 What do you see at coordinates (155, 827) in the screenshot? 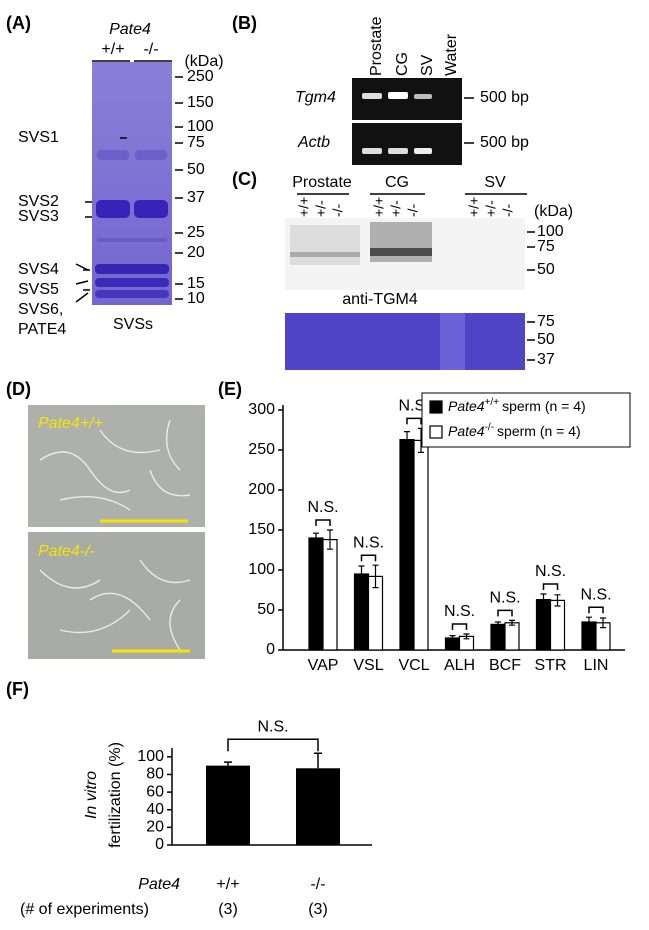
I see `y-tick-label: 20` at bounding box center [155, 827].